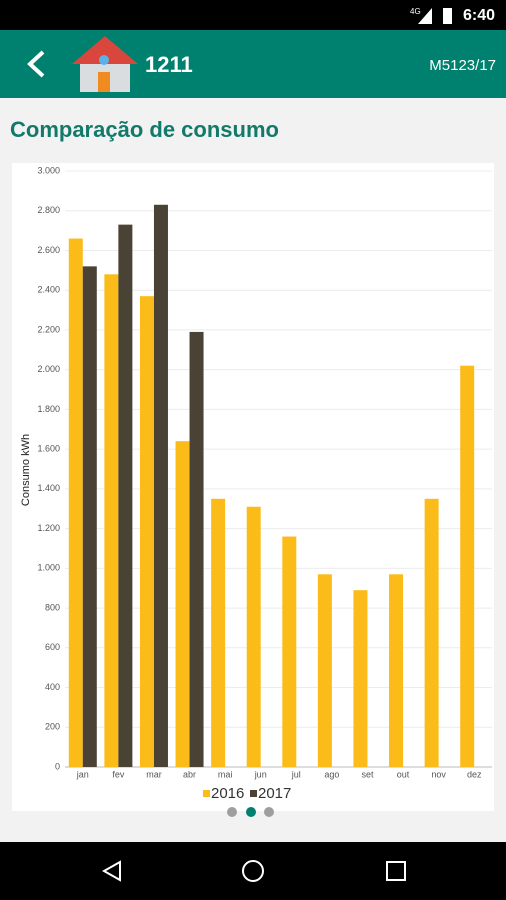 Image resolution: width=506 pixels, height=900 pixels. What do you see at coordinates (367, 774) in the screenshot?
I see `x-tick-label: set` at bounding box center [367, 774].